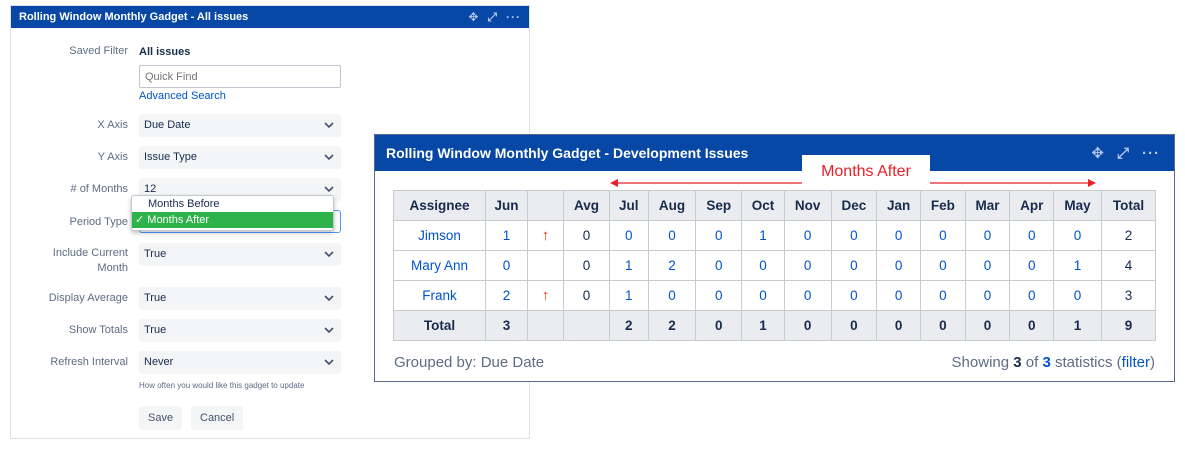 This screenshot has height=449, width=1185. I want to click on total-cell: 1, so click(763, 325).